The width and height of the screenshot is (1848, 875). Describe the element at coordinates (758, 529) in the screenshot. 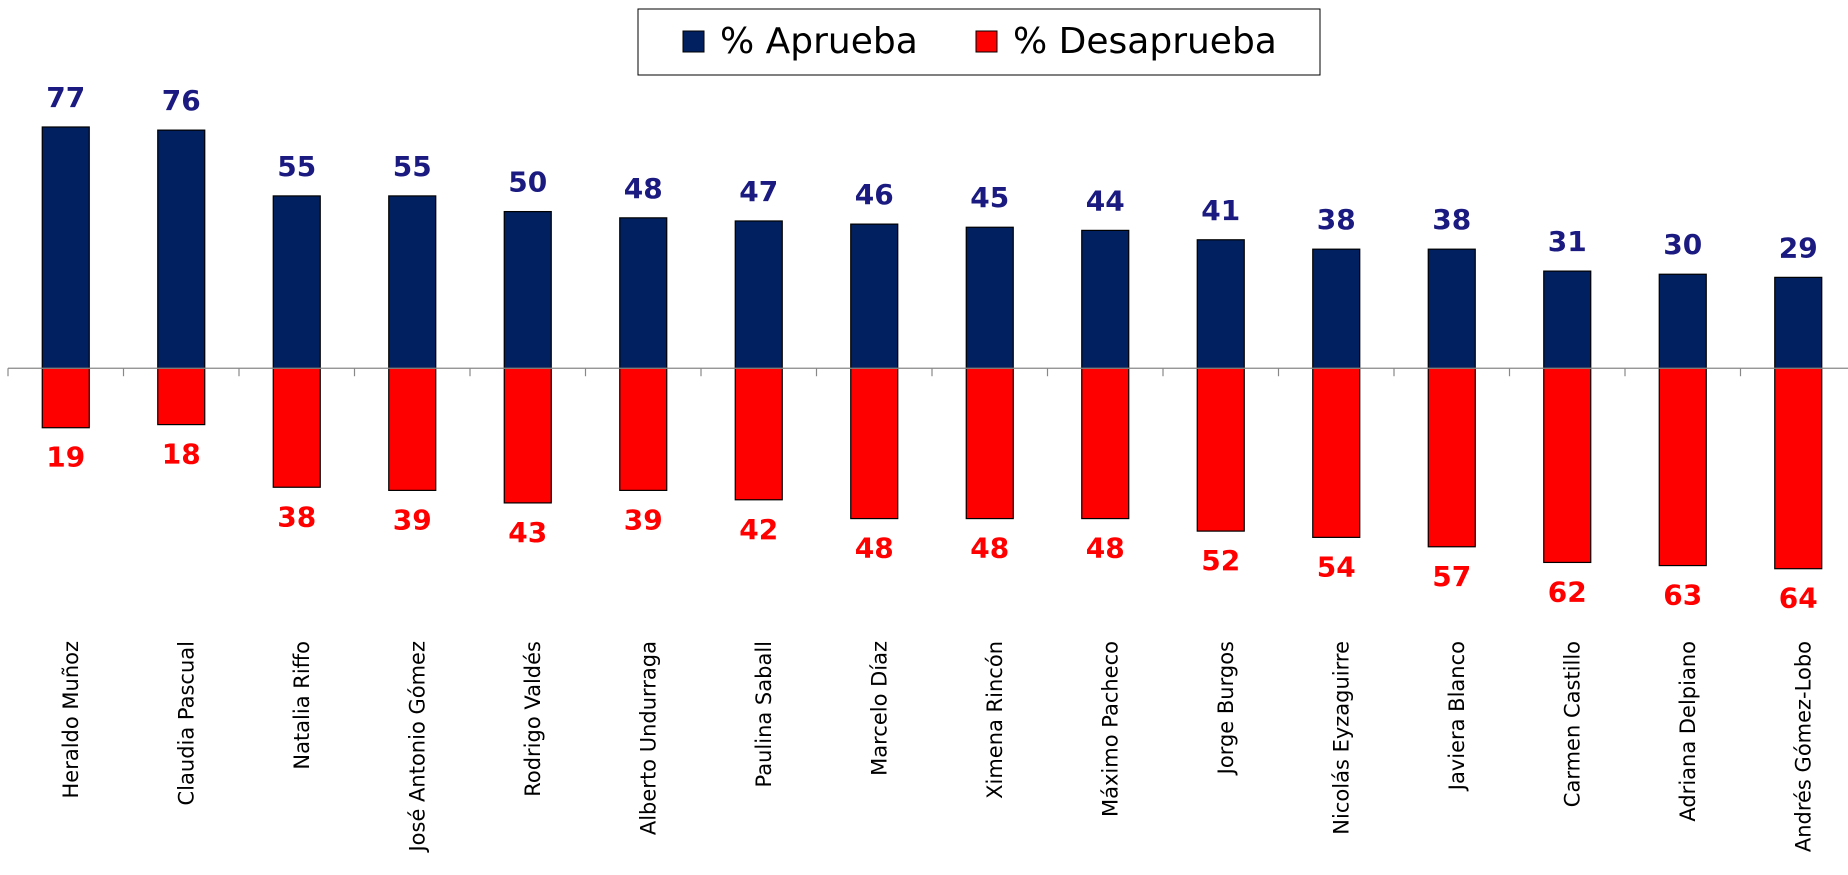

I see `value-label: 42` at that location.